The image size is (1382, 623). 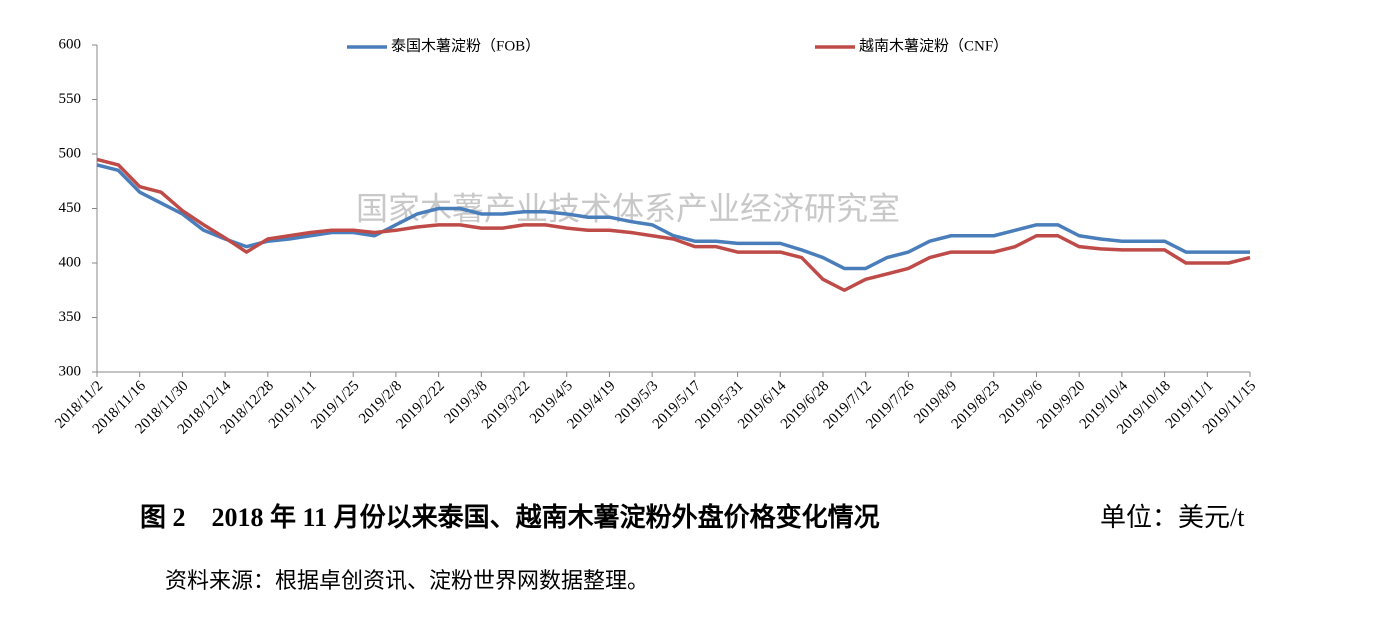 I want to click on y-tick-label: 400, so click(x=70, y=262).